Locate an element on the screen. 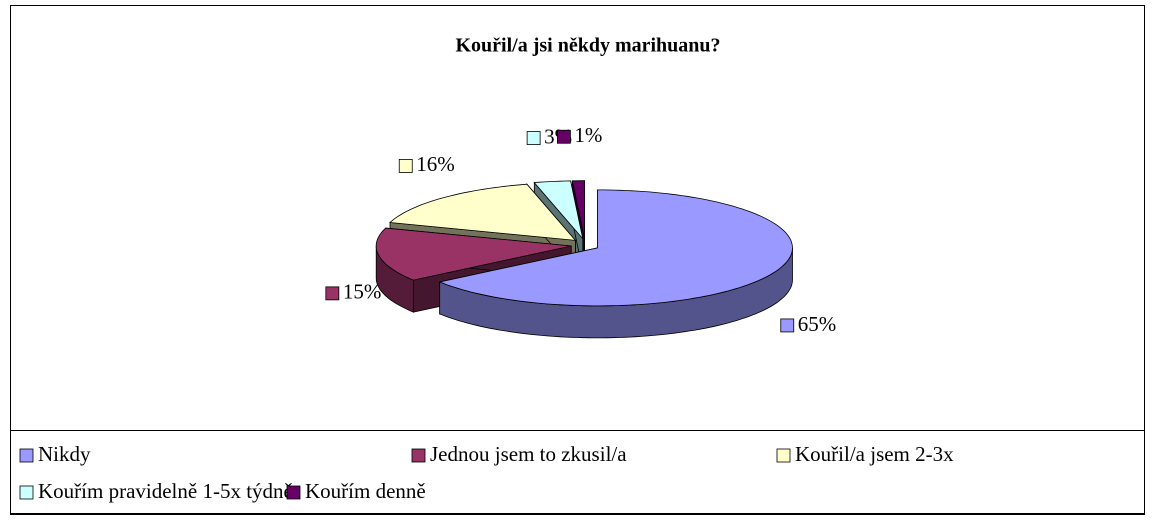  legend-label: Jednou jsem to zkusil/a is located at coordinates (528, 454).